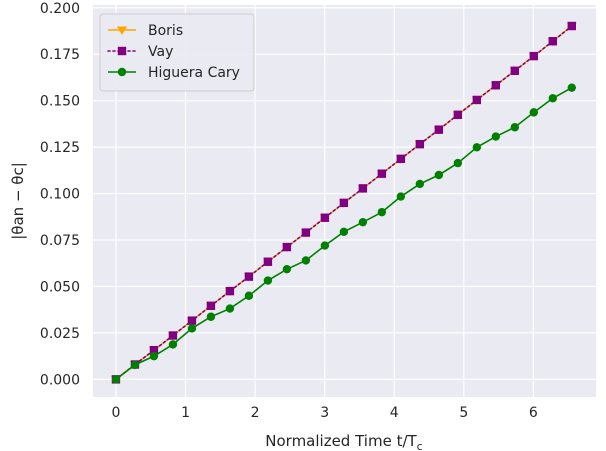  Describe the element at coordinates (60, 287) in the screenshot. I see `y-tick-label: 0.050` at that location.